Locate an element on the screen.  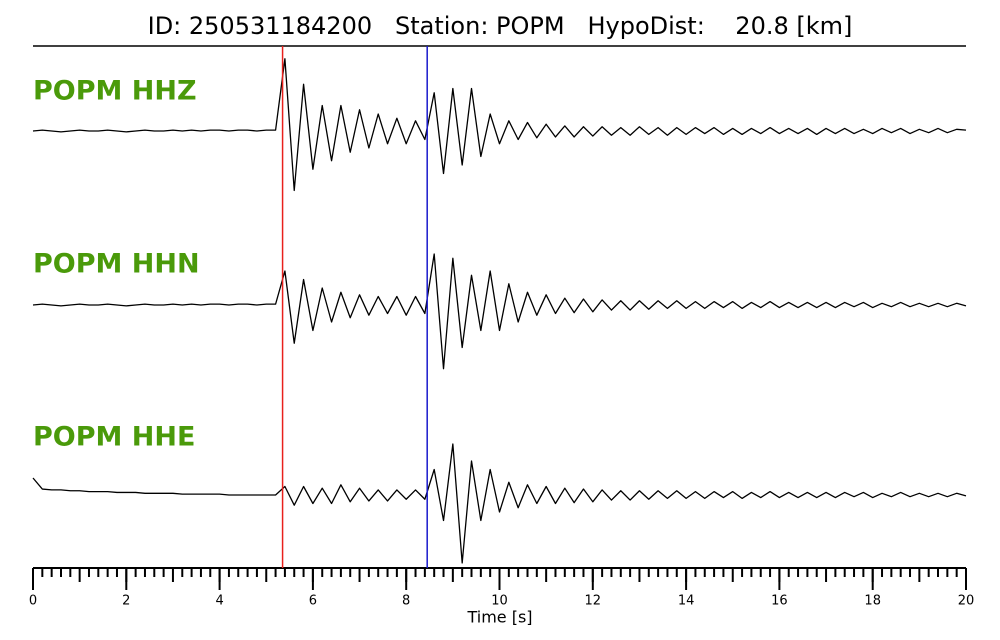
x-tick-label: 18 is located at coordinates (872, 601).